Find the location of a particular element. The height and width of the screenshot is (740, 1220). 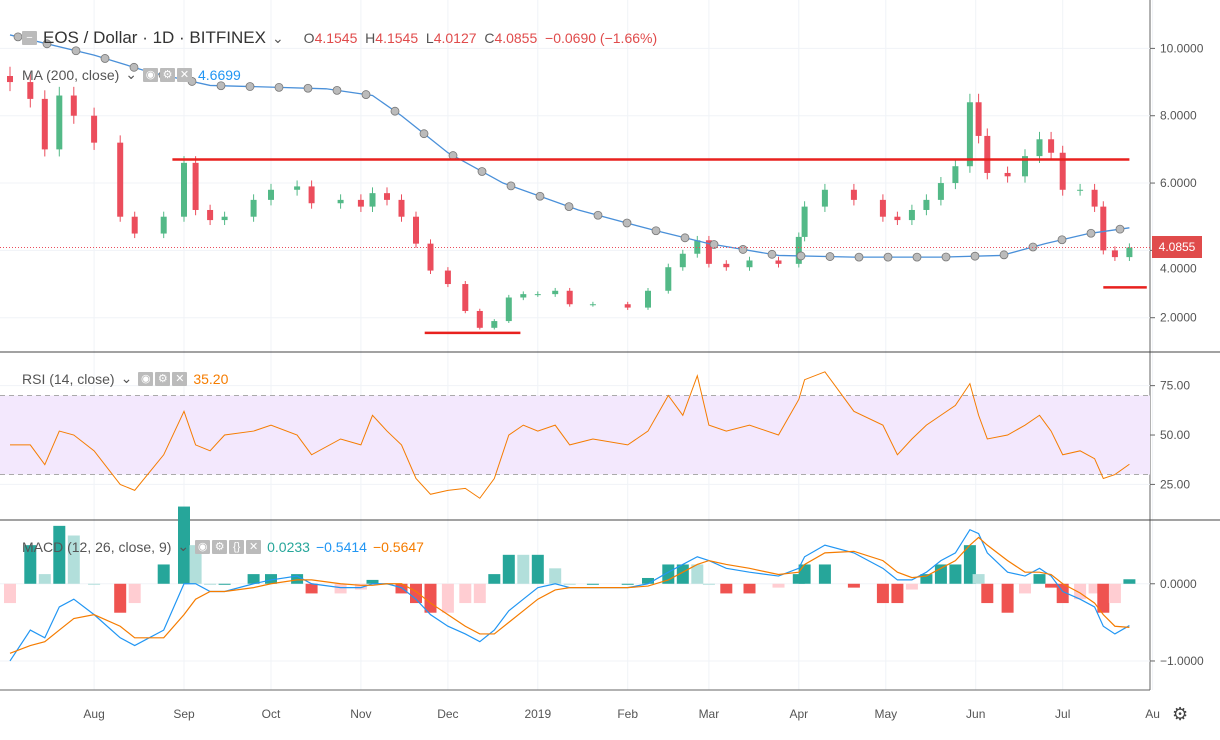

macd-label: MACD (12, 26, close, 9) is located at coordinates (97, 546).